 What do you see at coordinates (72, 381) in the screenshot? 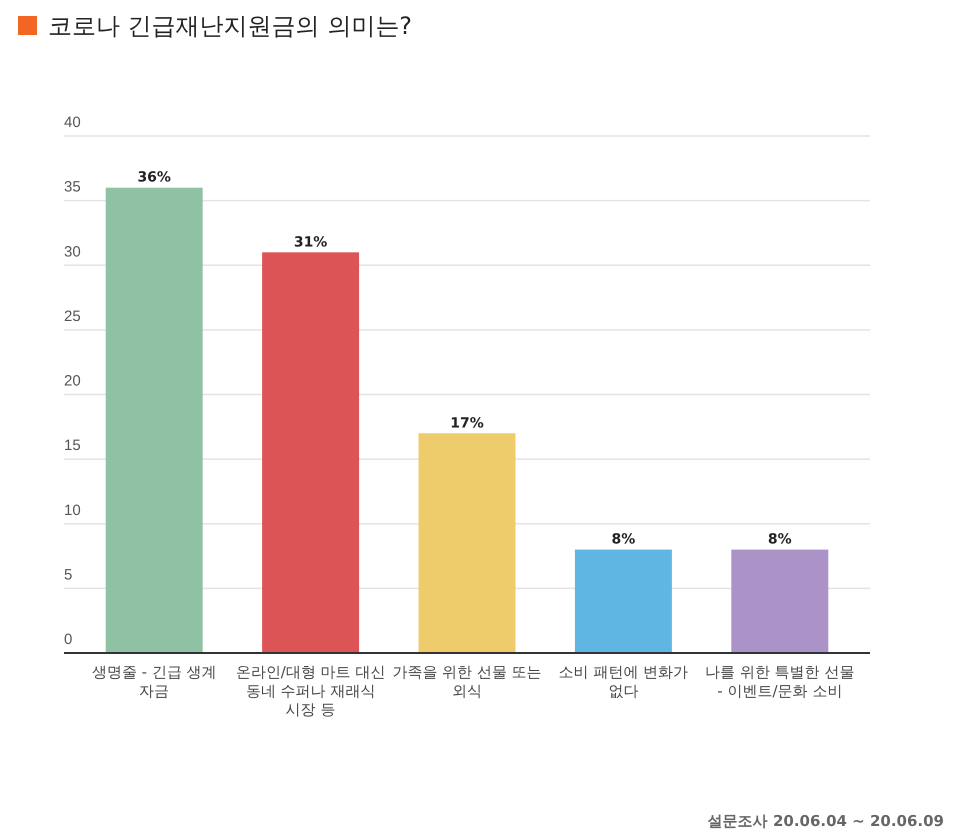
I see `y-tick-label: 20` at bounding box center [72, 381].